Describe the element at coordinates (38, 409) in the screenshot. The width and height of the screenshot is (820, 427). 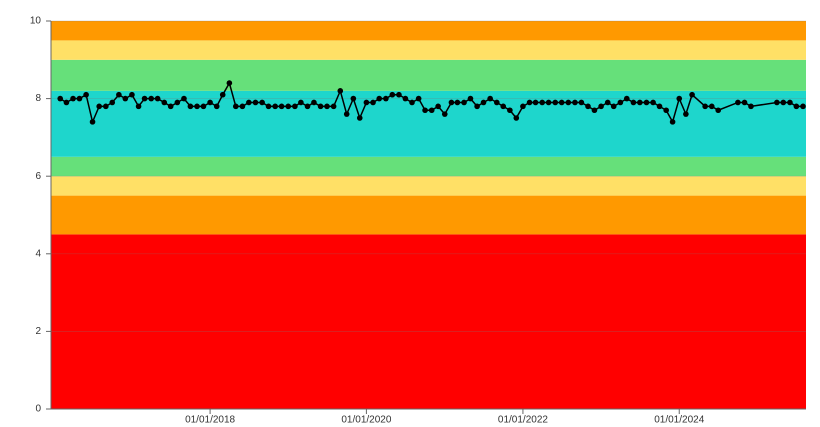
I see `y-tick-label: 0` at that location.